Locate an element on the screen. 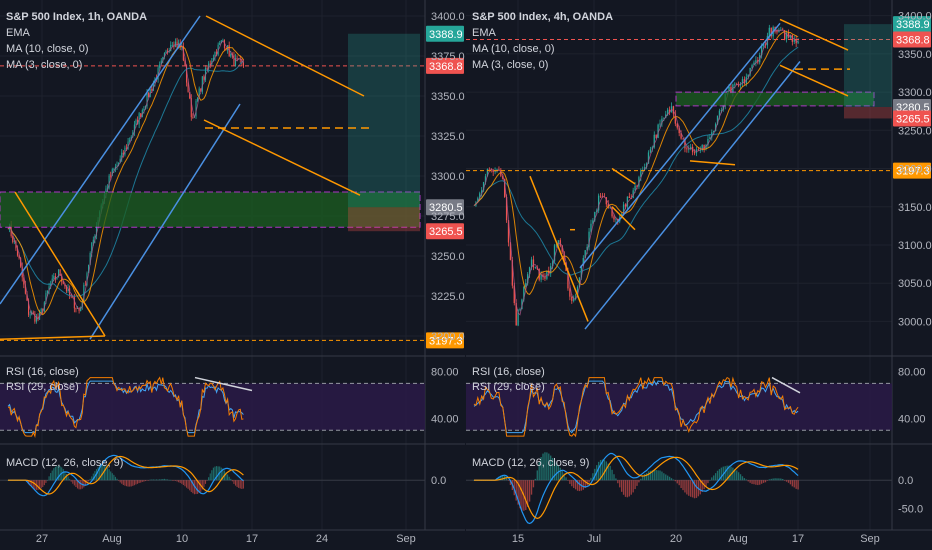 The image size is (932, 550). left-rsi16-label: RSI (16, close) is located at coordinates (42, 372).